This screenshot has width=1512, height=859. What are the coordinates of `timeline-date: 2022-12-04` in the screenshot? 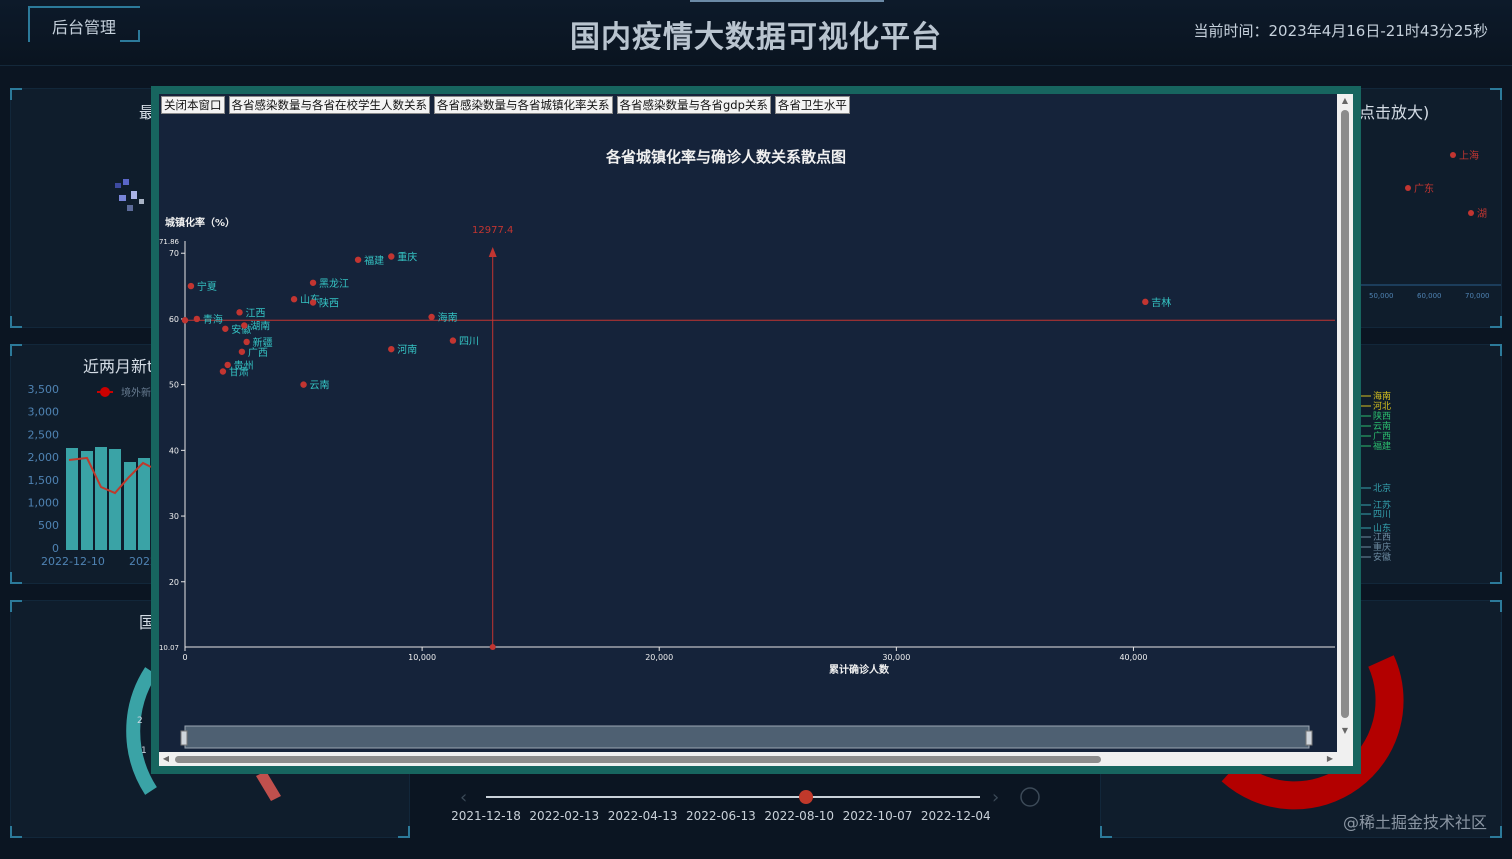 It's located at (956, 816).